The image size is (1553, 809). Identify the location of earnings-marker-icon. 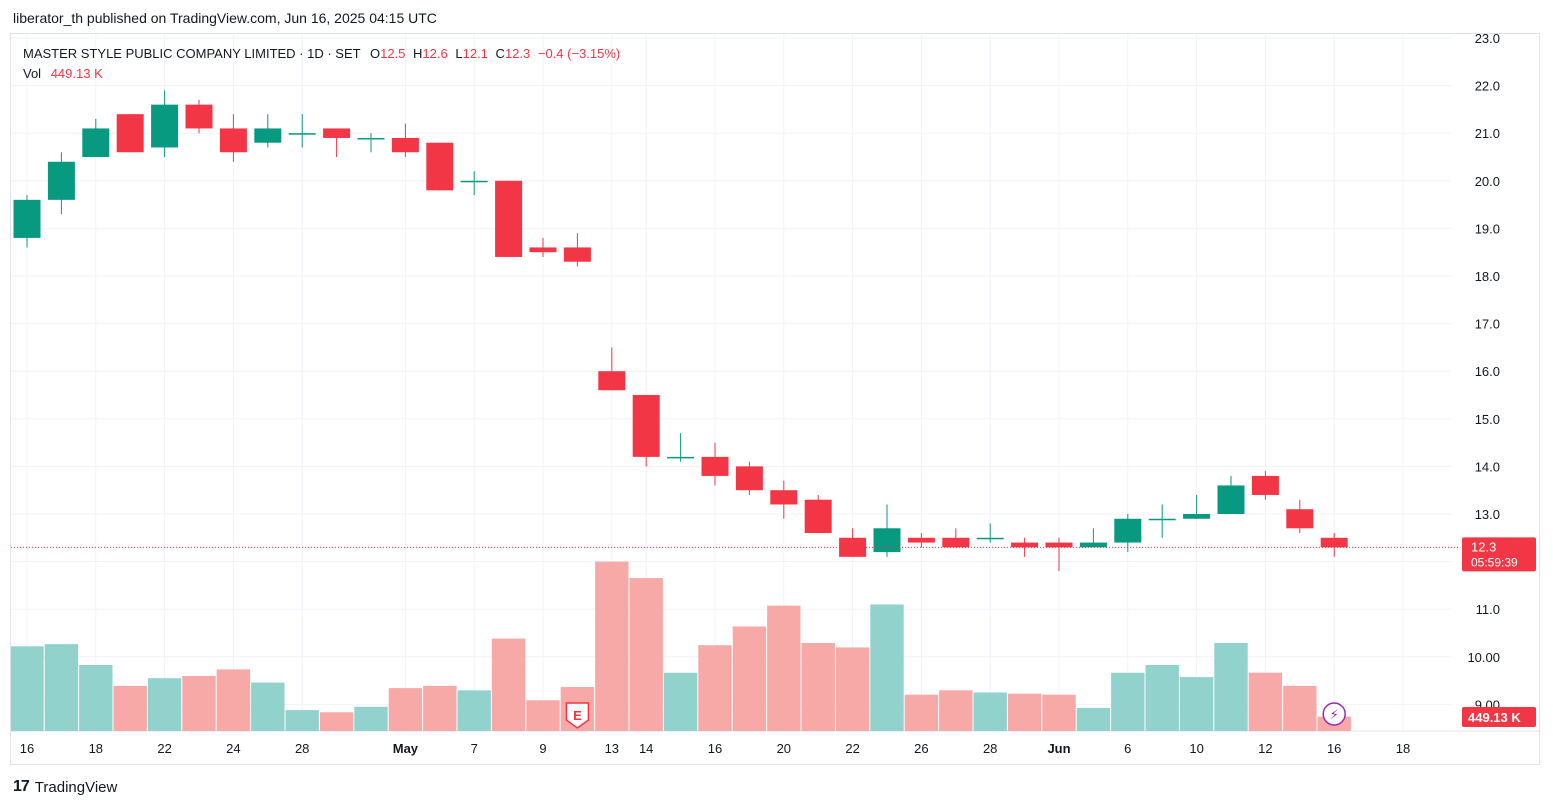
(577, 715).